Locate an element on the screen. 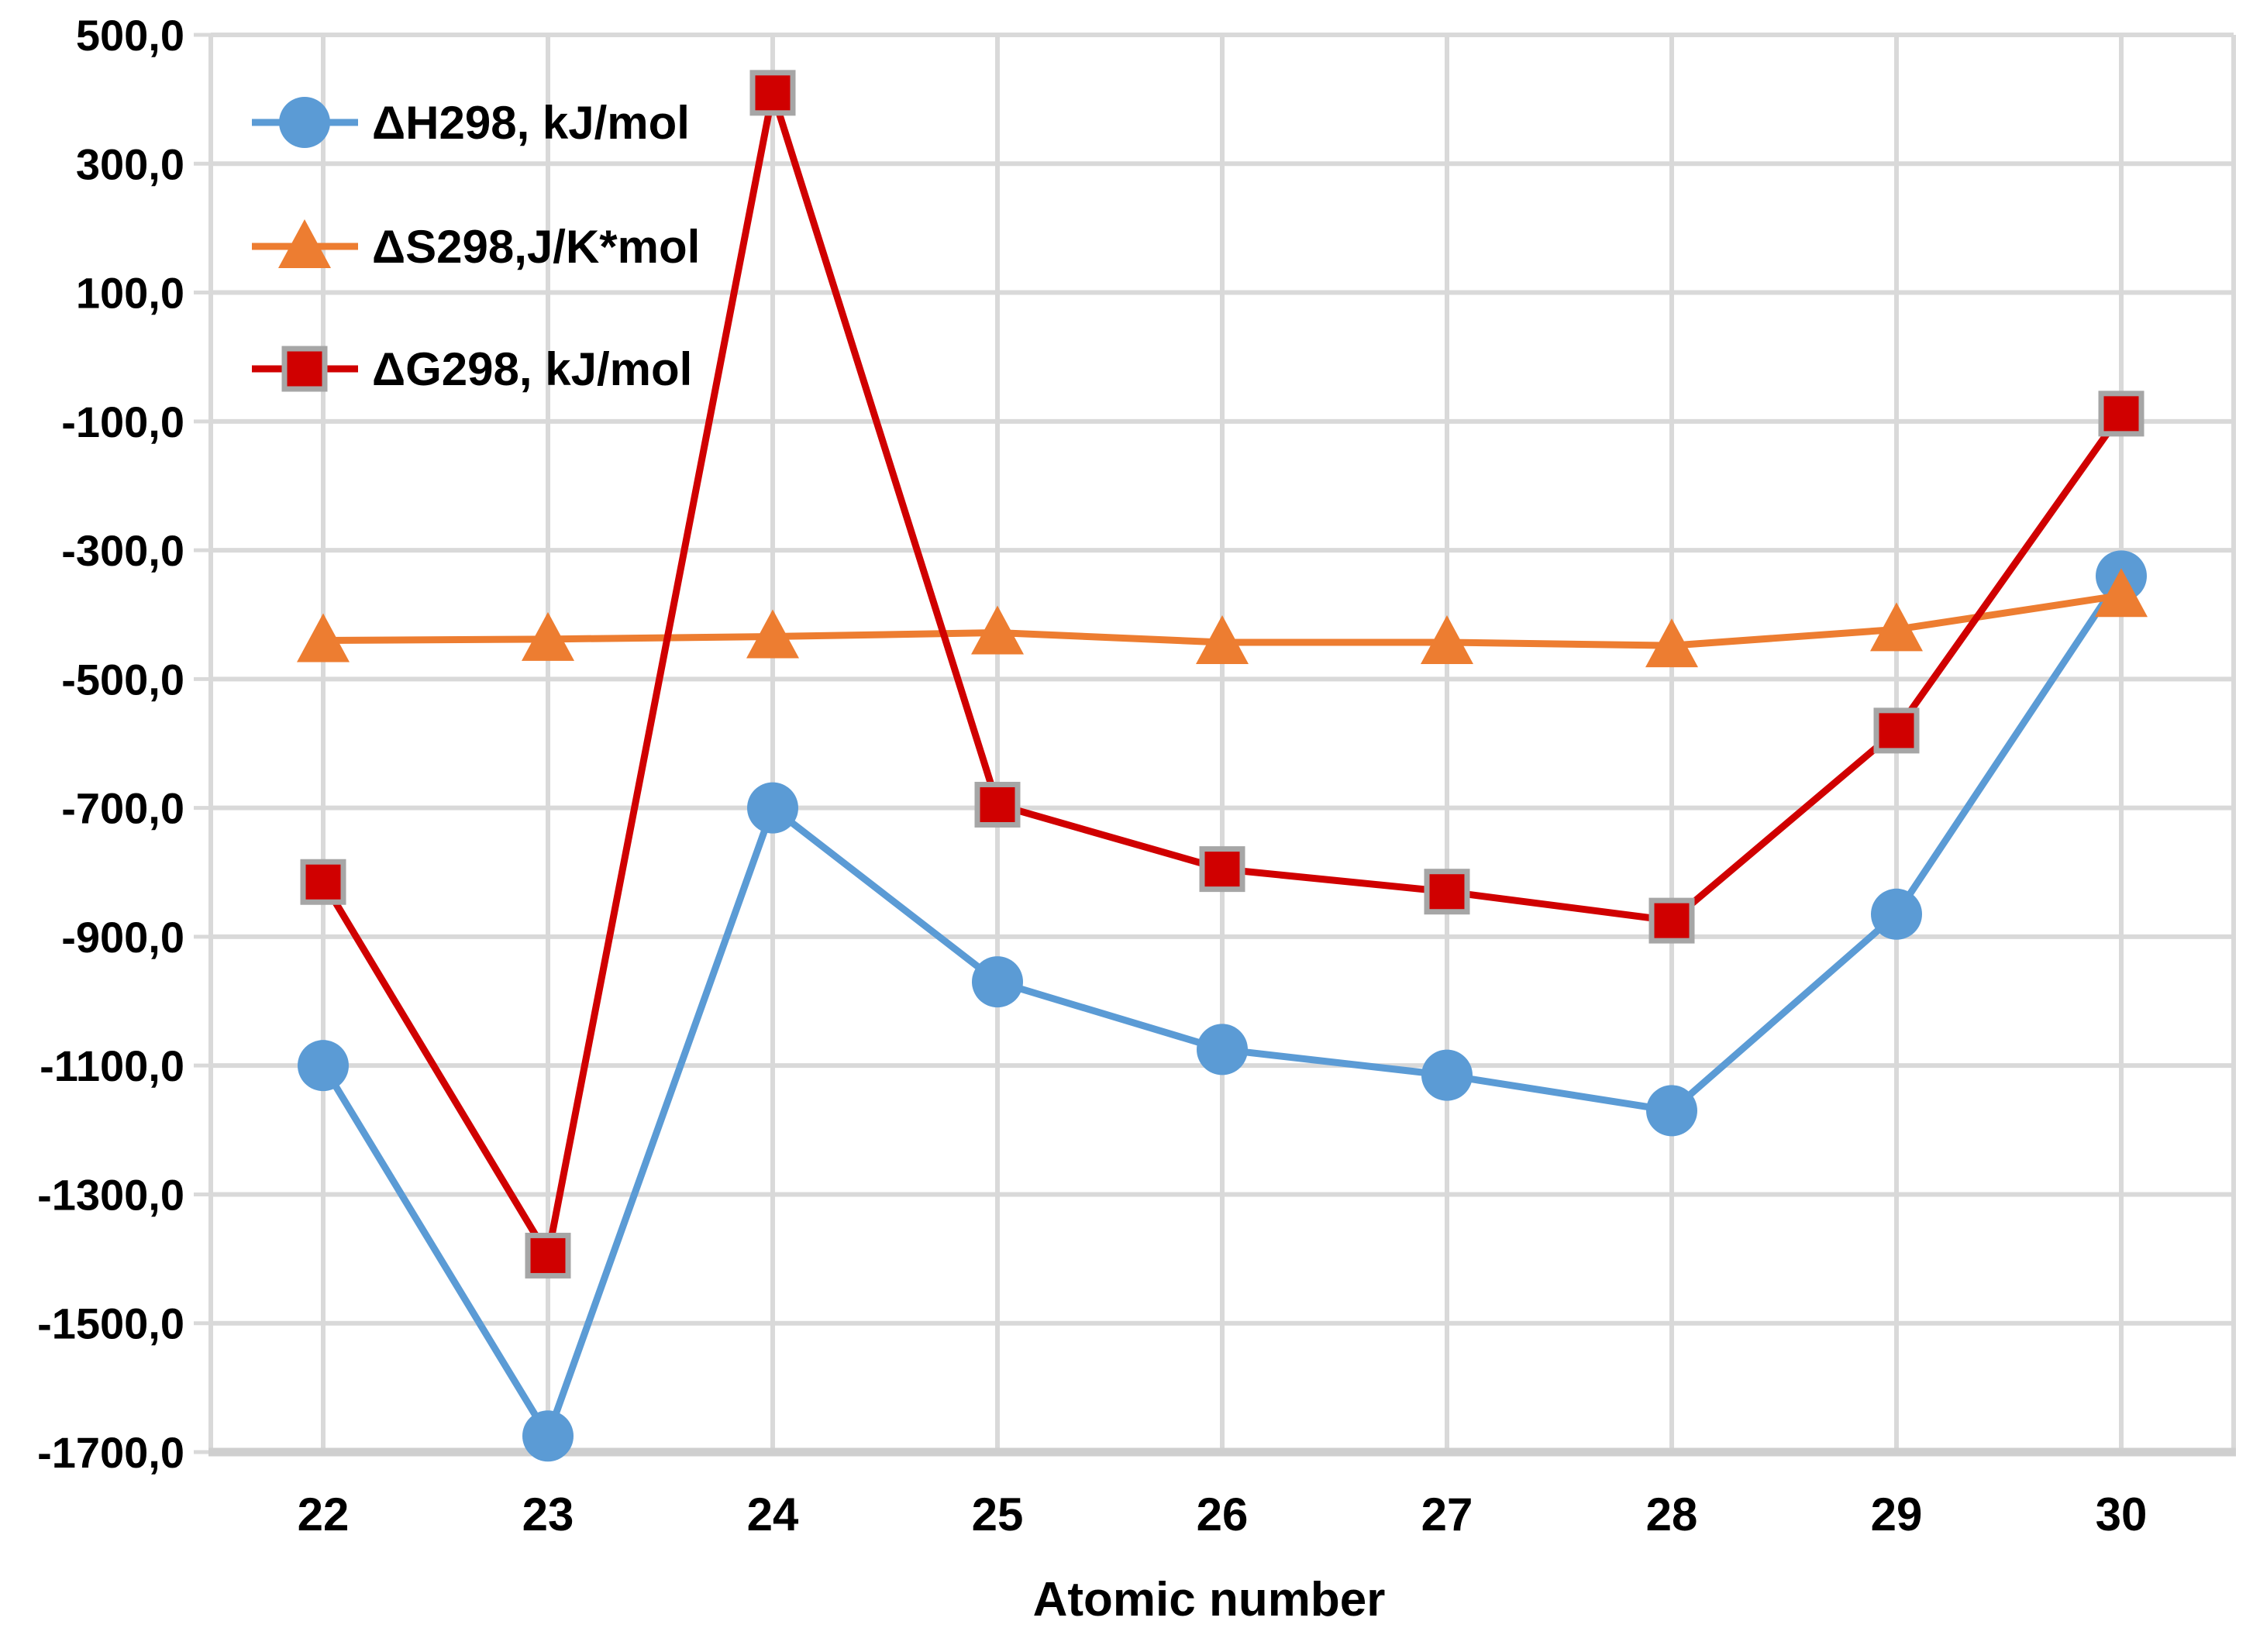  y-tick-label: -500,0 is located at coordinates (122, 679).